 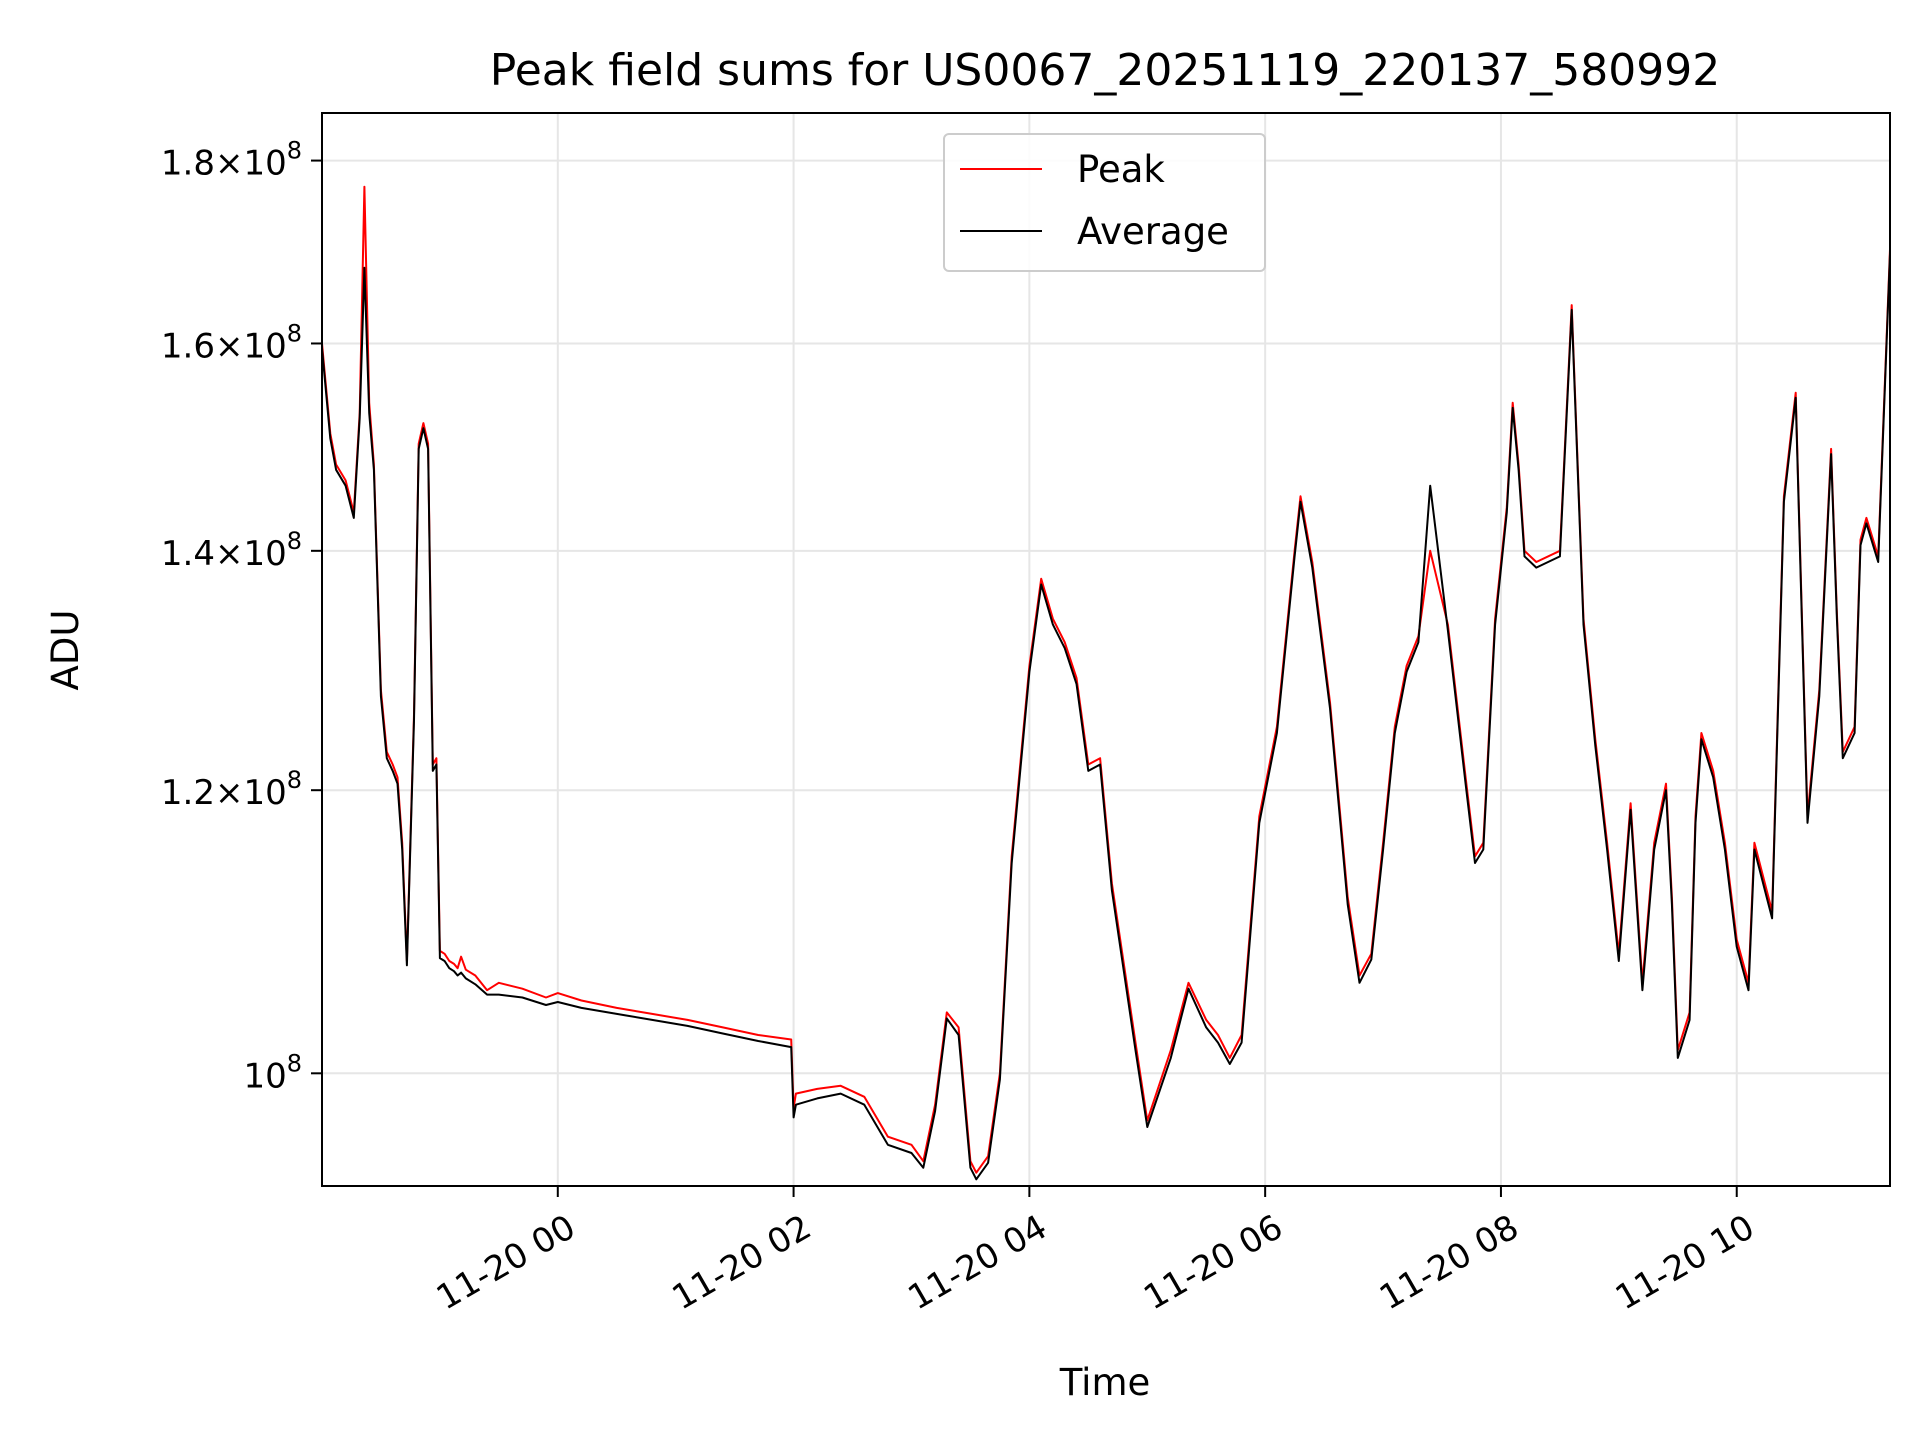 I want to click on legend-peak-label: Peak, so click(x=1121, y=169).